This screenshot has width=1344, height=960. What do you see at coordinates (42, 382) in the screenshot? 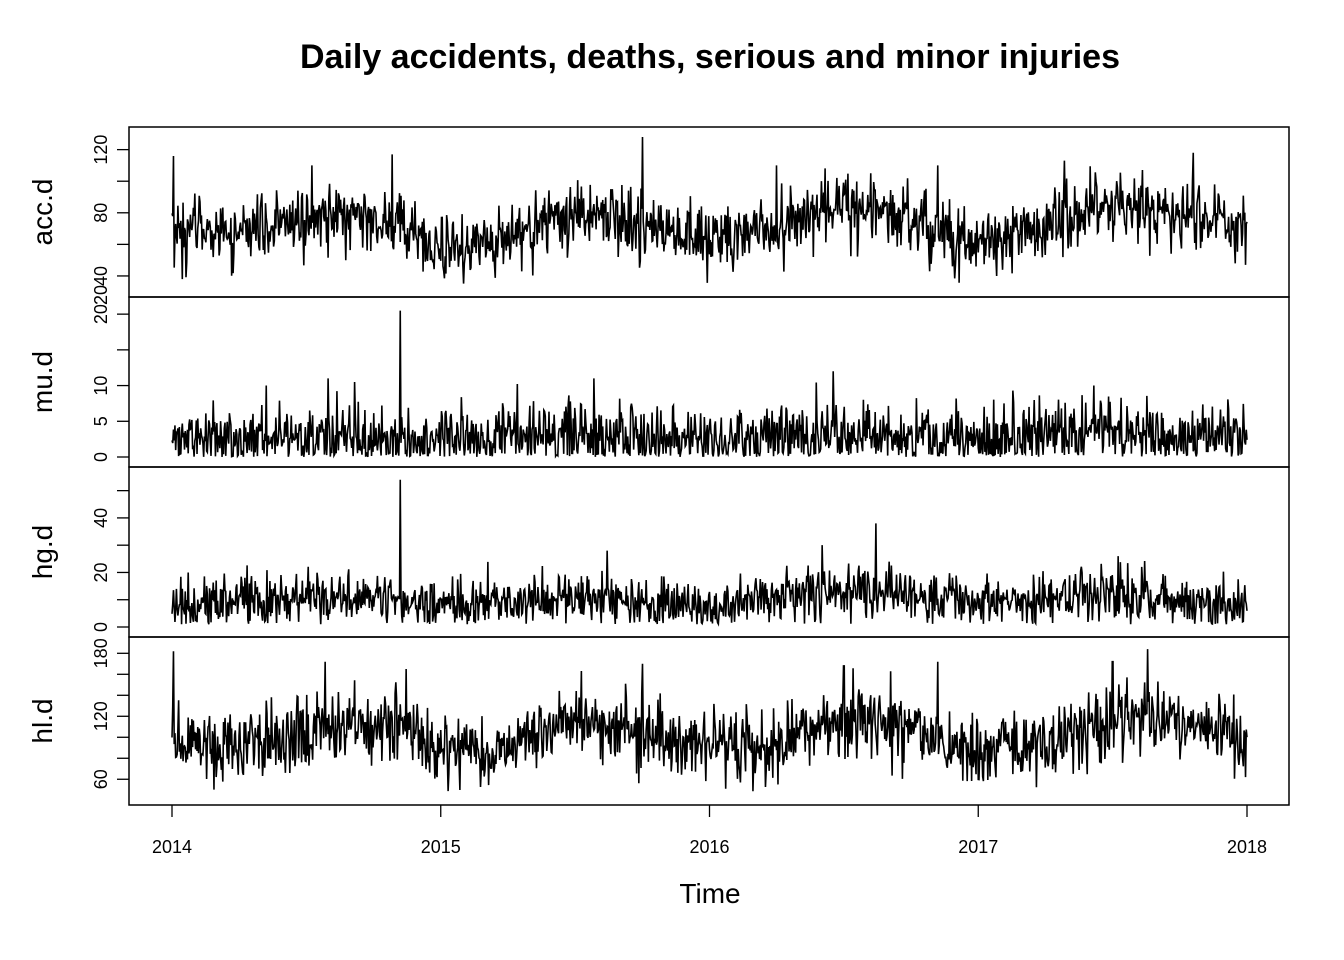
I see `panel-label: mu.d` at bounding box center [42, 382].